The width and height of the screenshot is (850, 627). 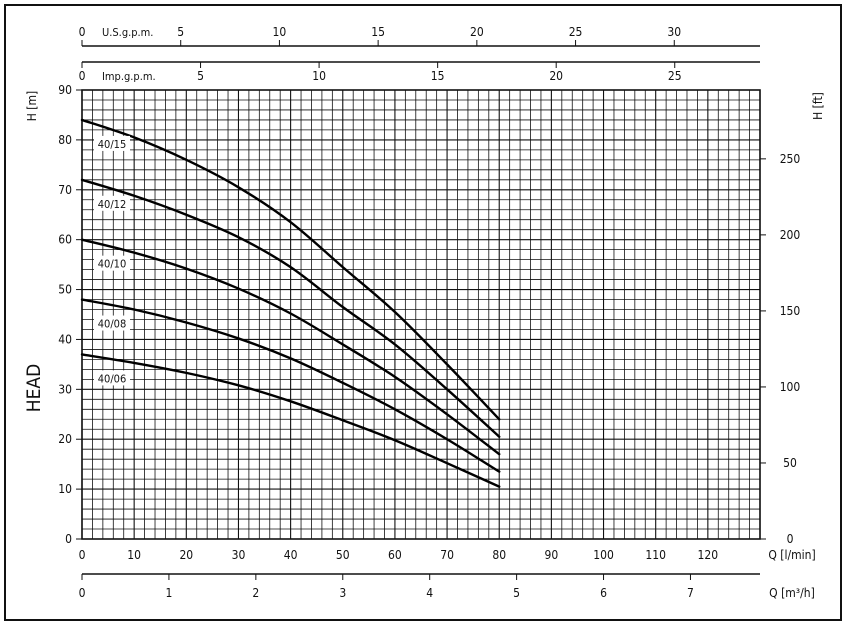 I want to click on right-tick-label: 150, so click(x=790, y=311).